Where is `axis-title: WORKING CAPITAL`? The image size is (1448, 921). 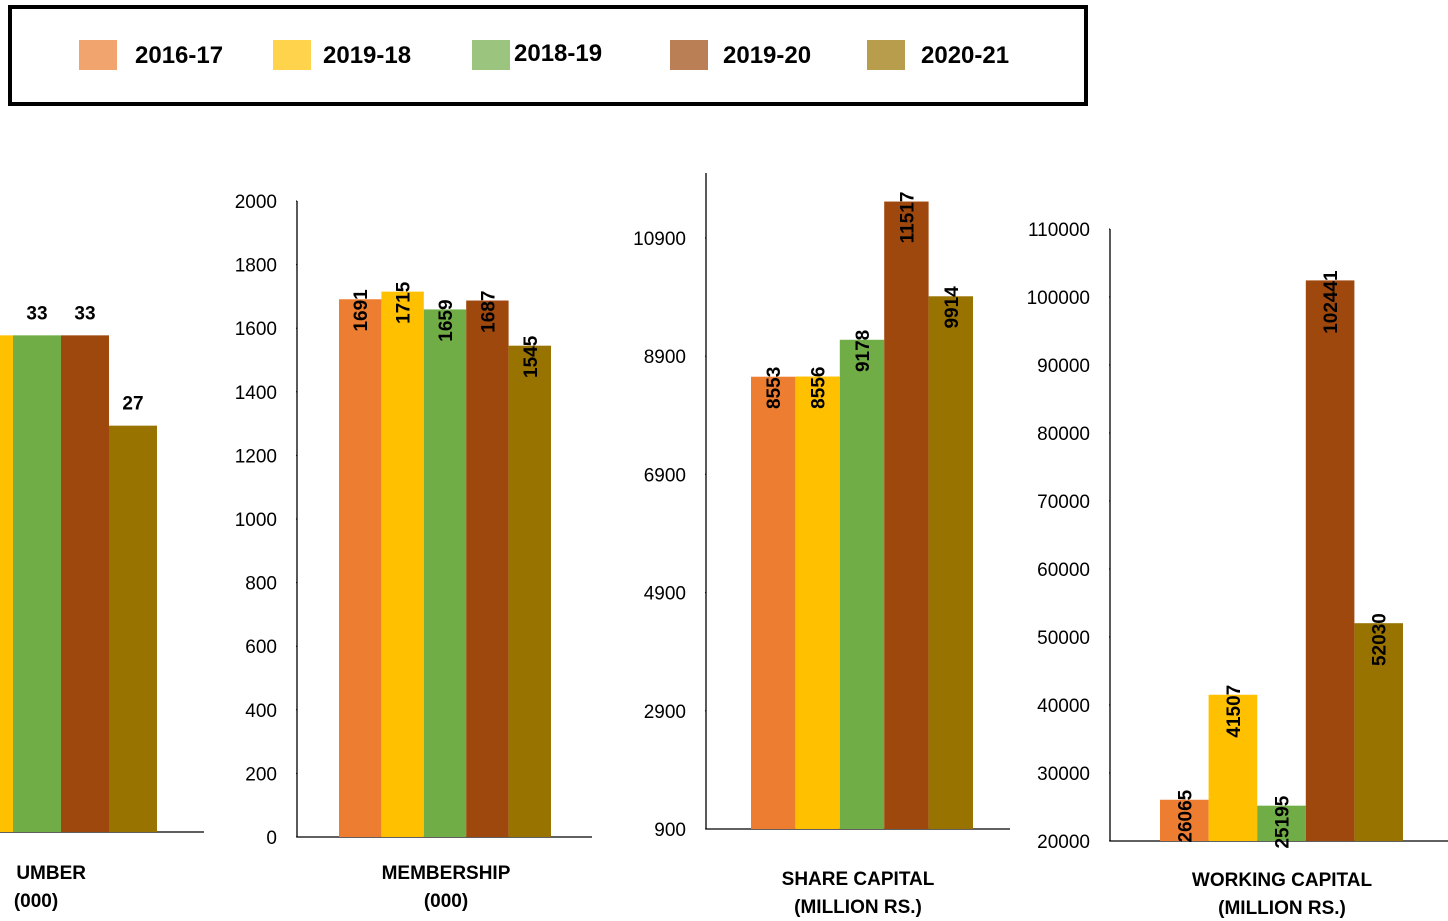
axis-title: WORKING CAPITAL is located at coordinates (1282, 880).